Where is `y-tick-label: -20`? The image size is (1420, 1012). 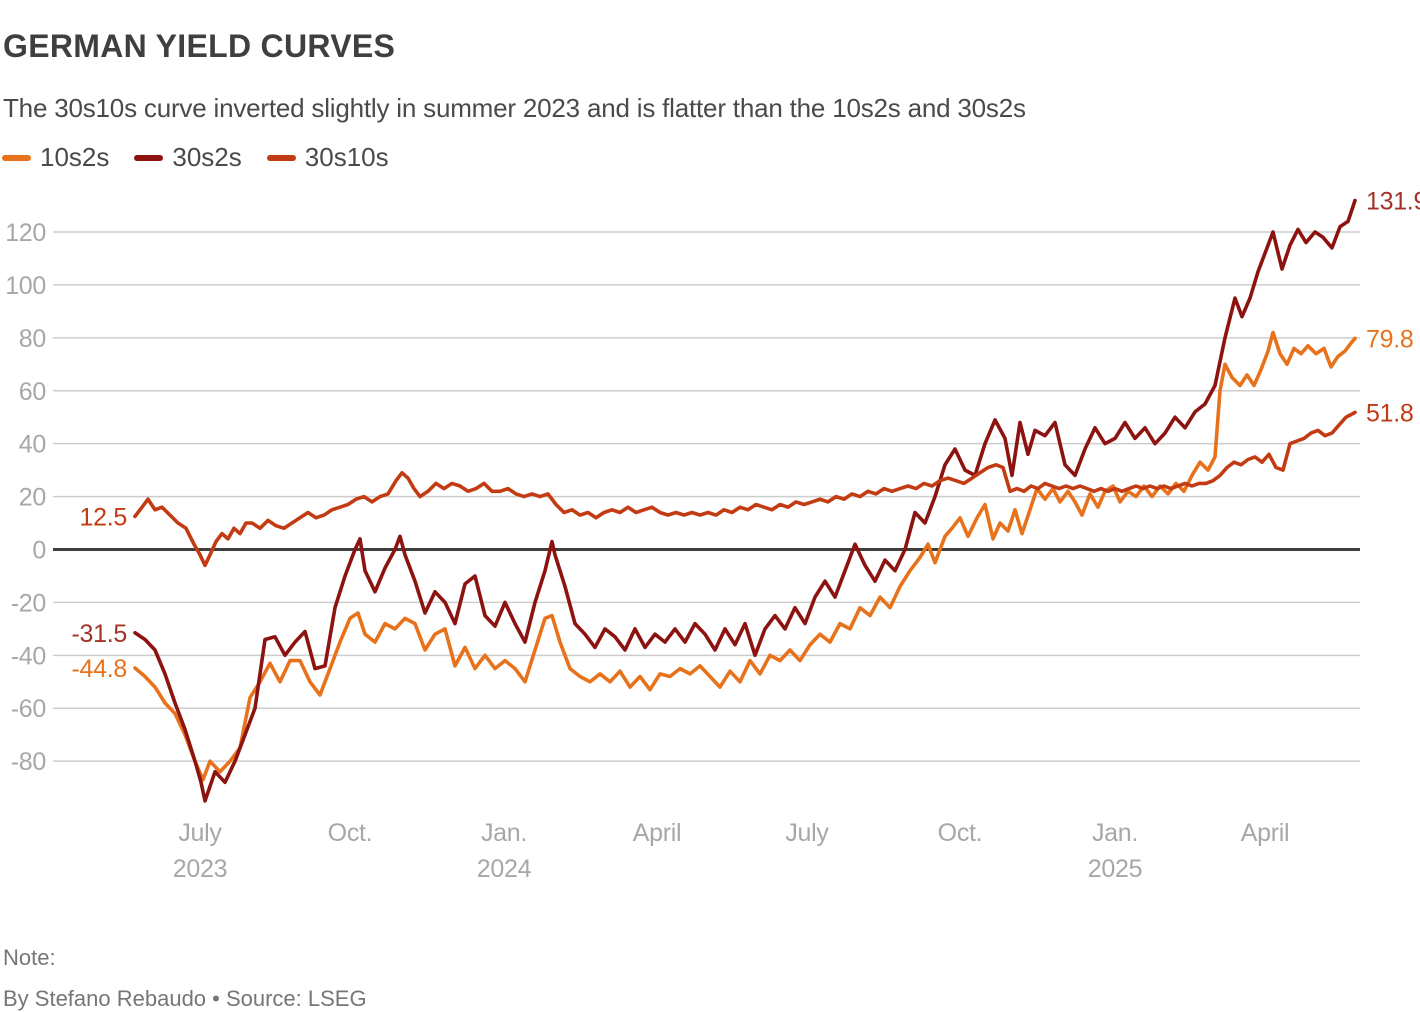 y-tick-label: -20 is located at coordinates (28, 603).